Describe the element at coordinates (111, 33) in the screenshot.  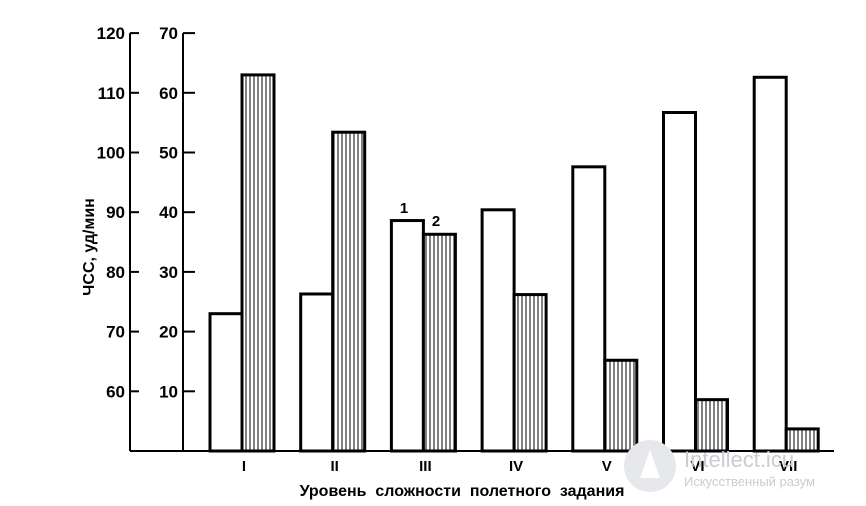
I see `left-tick-label: 120` at that location.